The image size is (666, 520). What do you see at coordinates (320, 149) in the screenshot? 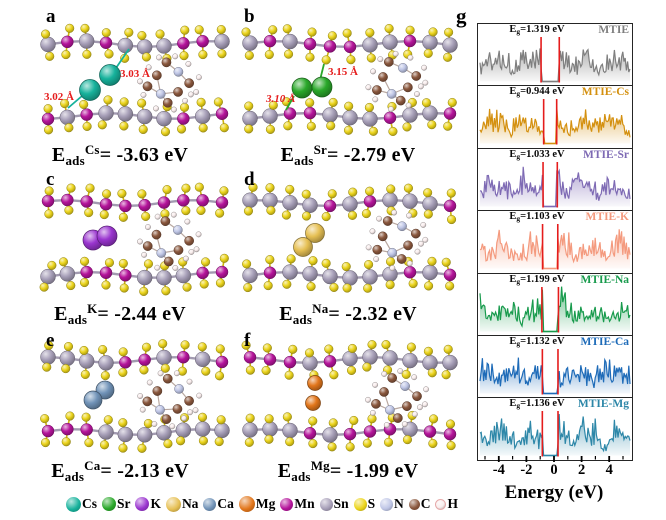
I see `eads-ion-superscript: Sr` at bounding box center [320, 149].